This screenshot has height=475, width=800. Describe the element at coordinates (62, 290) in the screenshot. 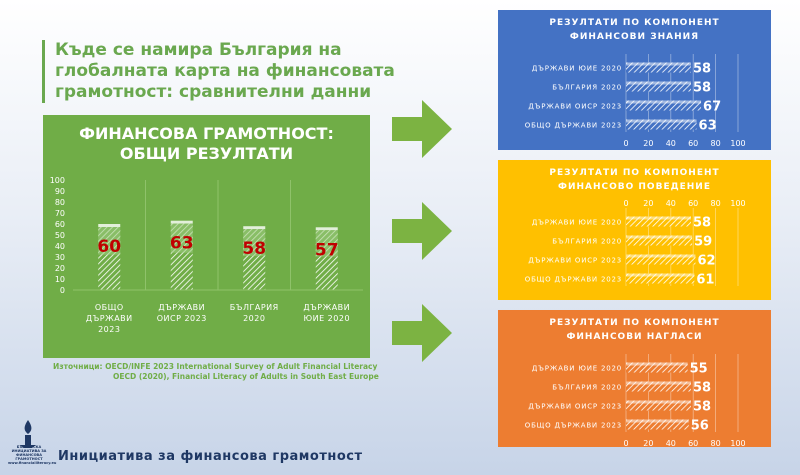

I see `y-tick-label: 0` at that location.